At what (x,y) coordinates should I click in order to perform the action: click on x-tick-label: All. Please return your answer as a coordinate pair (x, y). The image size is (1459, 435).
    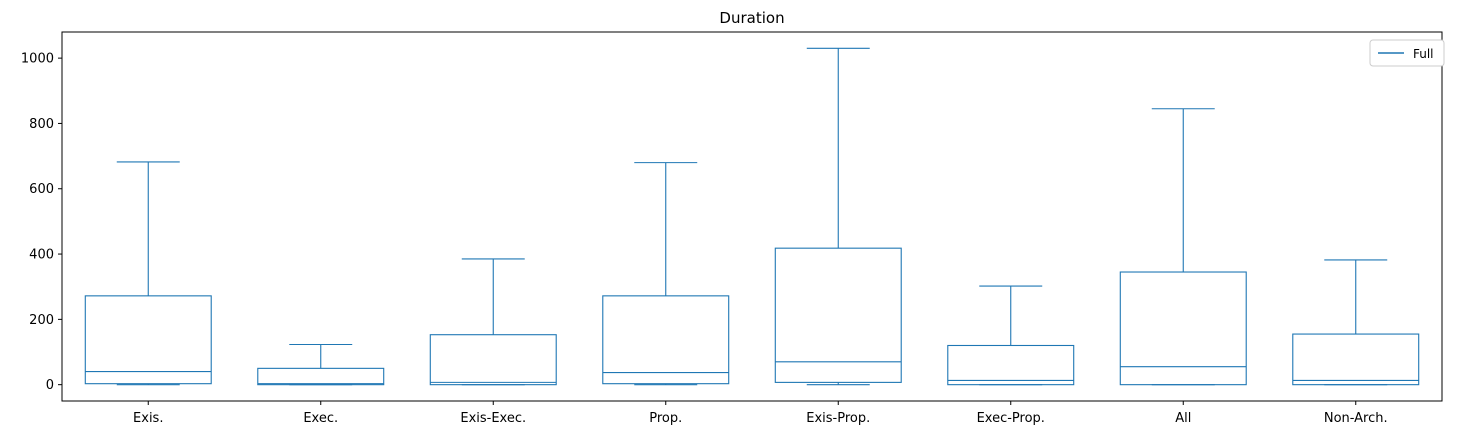
    Looking at the image, I should click on (1183, 418).